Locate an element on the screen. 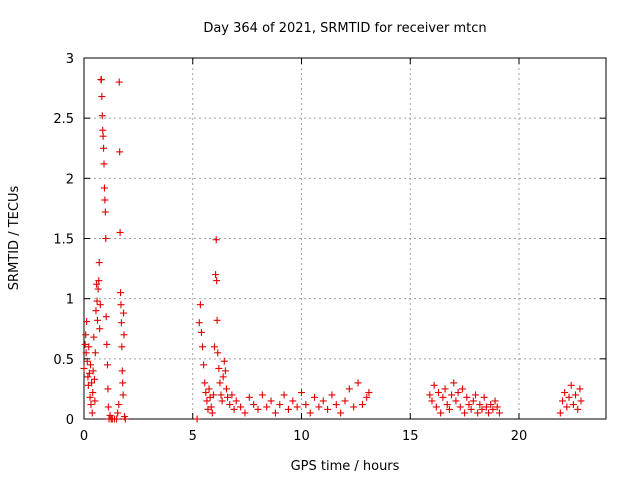  y-tick-label: 2.5 is located at coordinates (63, 119).